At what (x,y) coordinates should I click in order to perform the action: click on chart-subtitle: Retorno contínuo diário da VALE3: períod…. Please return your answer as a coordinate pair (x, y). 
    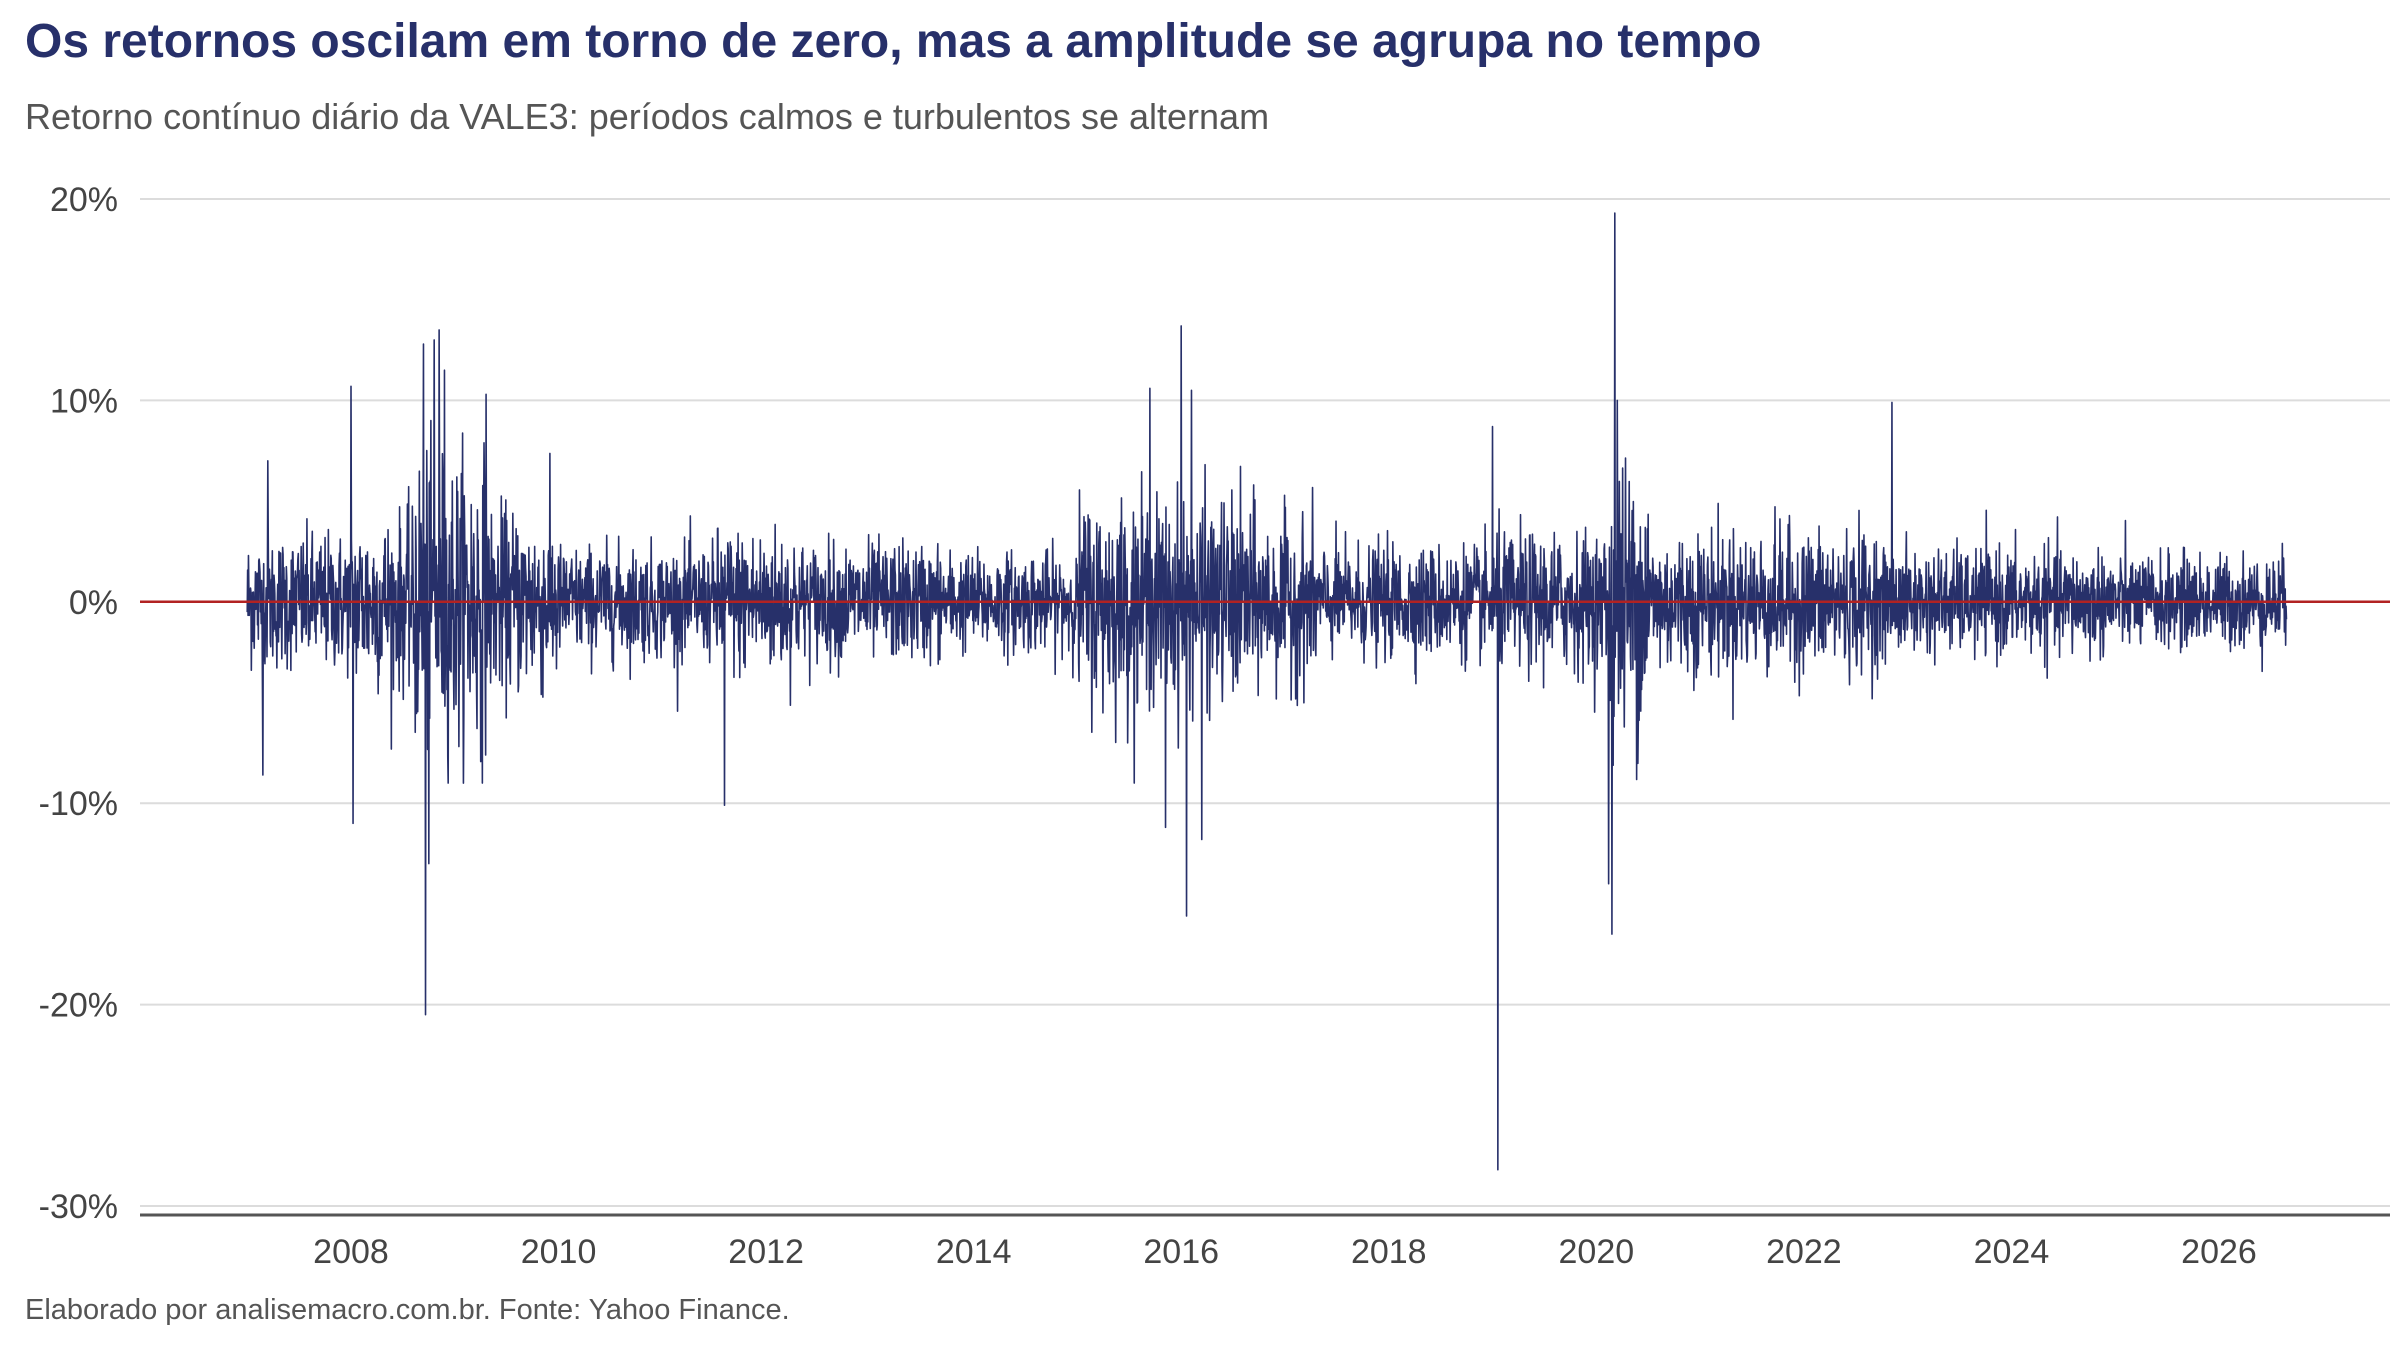
    Looking at the image, I should click on (647, 116).